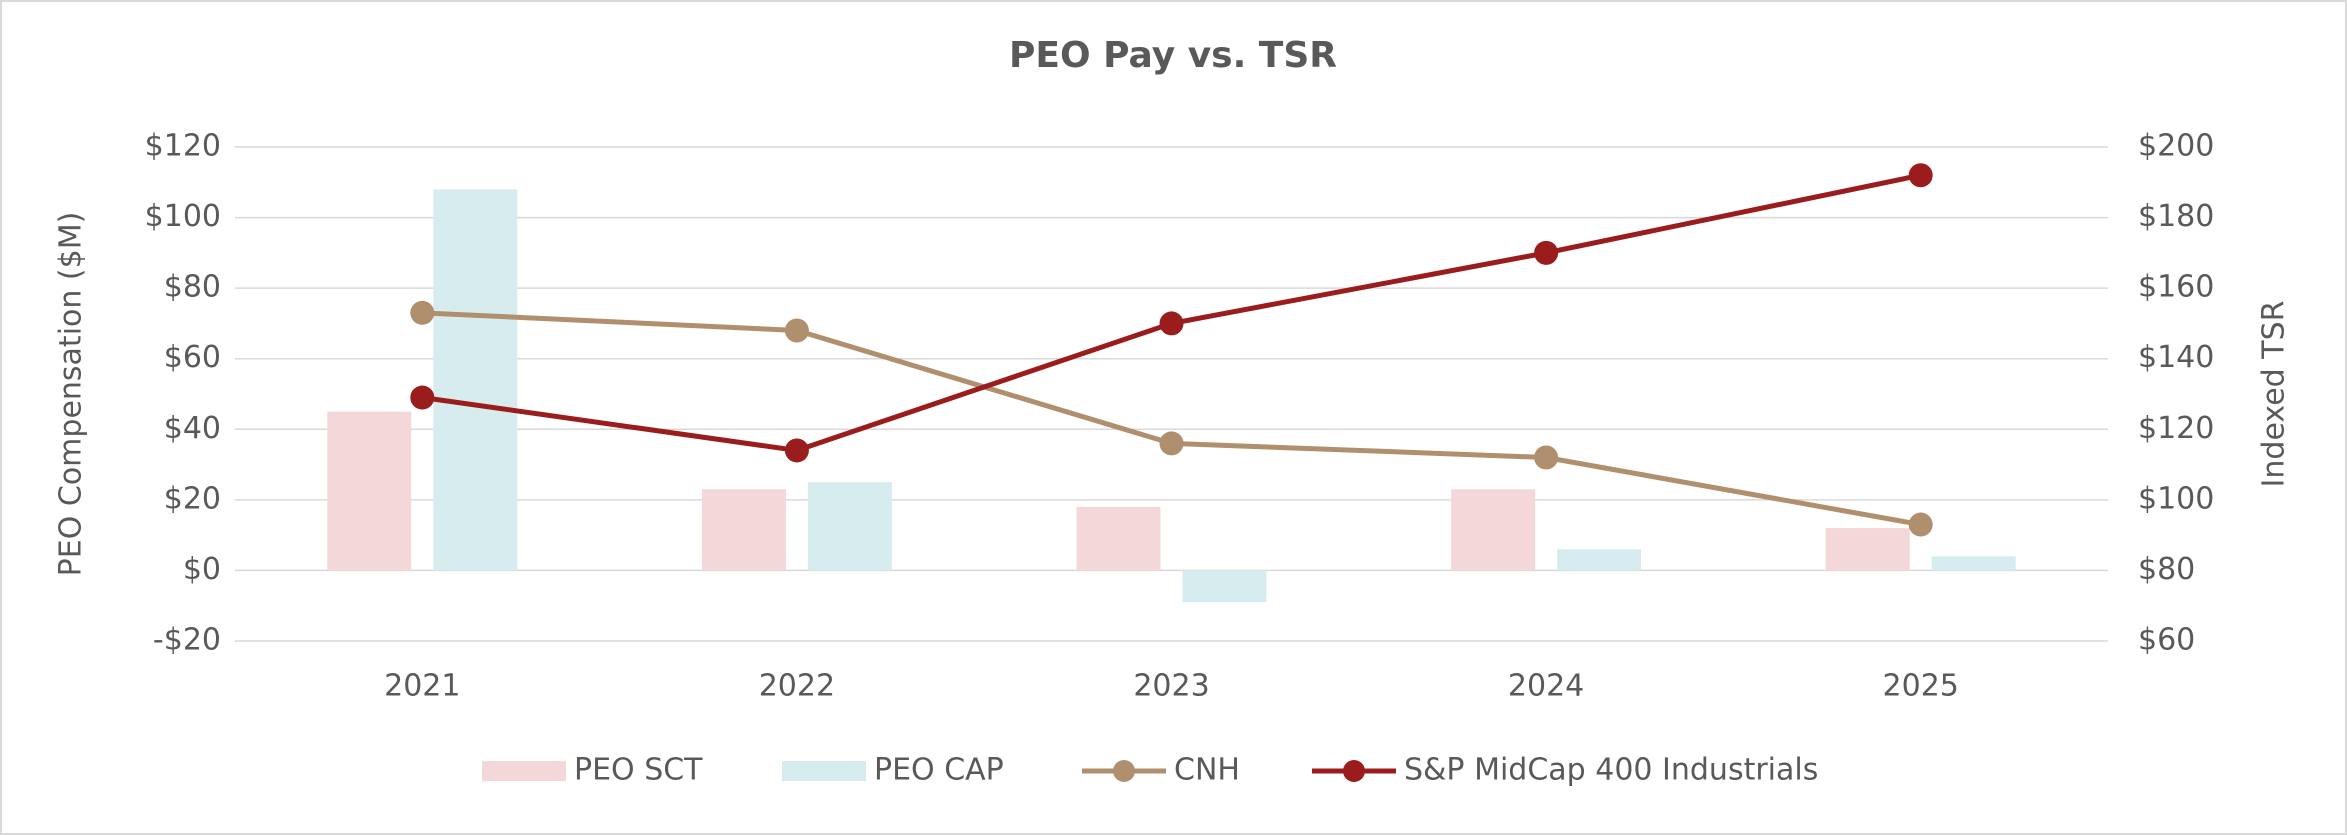  What do you see at coordinates (71, 394) in the screenshot?
I see `y-axis-label: PEO Compensation ($M)` at bounding box center [71, 394].